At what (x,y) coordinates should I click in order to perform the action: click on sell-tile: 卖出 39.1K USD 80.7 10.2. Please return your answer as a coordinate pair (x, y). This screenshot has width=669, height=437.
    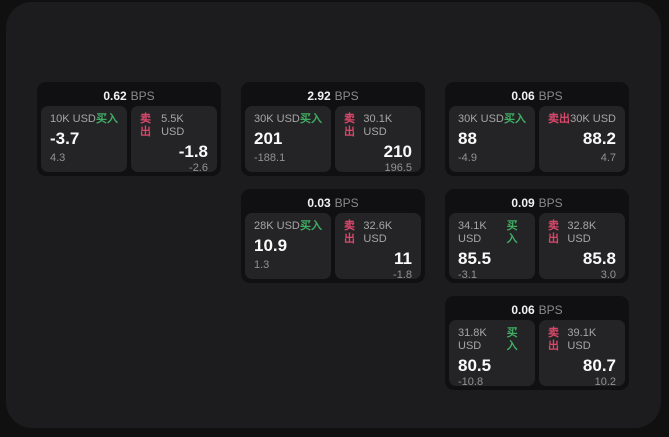
    Looking at the image, I should click on (582, 354).